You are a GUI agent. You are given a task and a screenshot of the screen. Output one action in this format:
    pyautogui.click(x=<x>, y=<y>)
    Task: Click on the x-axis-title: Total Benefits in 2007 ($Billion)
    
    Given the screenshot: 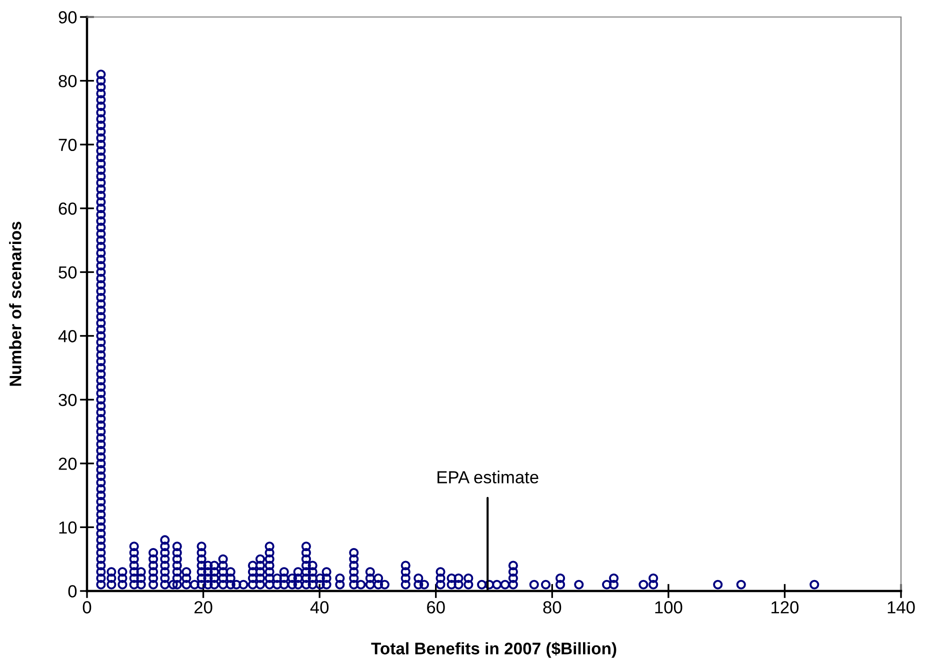 What is the action you would take?
    pyautogui.click(x=493, y=650)
    